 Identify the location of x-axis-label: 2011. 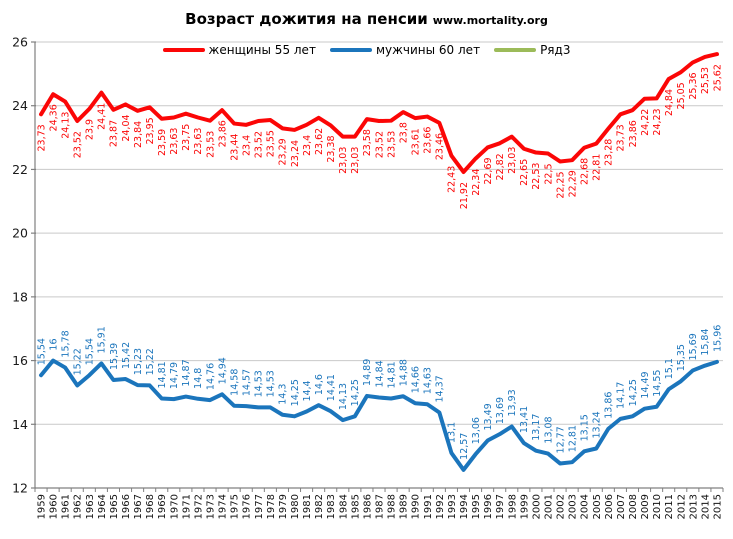
(669, 506).